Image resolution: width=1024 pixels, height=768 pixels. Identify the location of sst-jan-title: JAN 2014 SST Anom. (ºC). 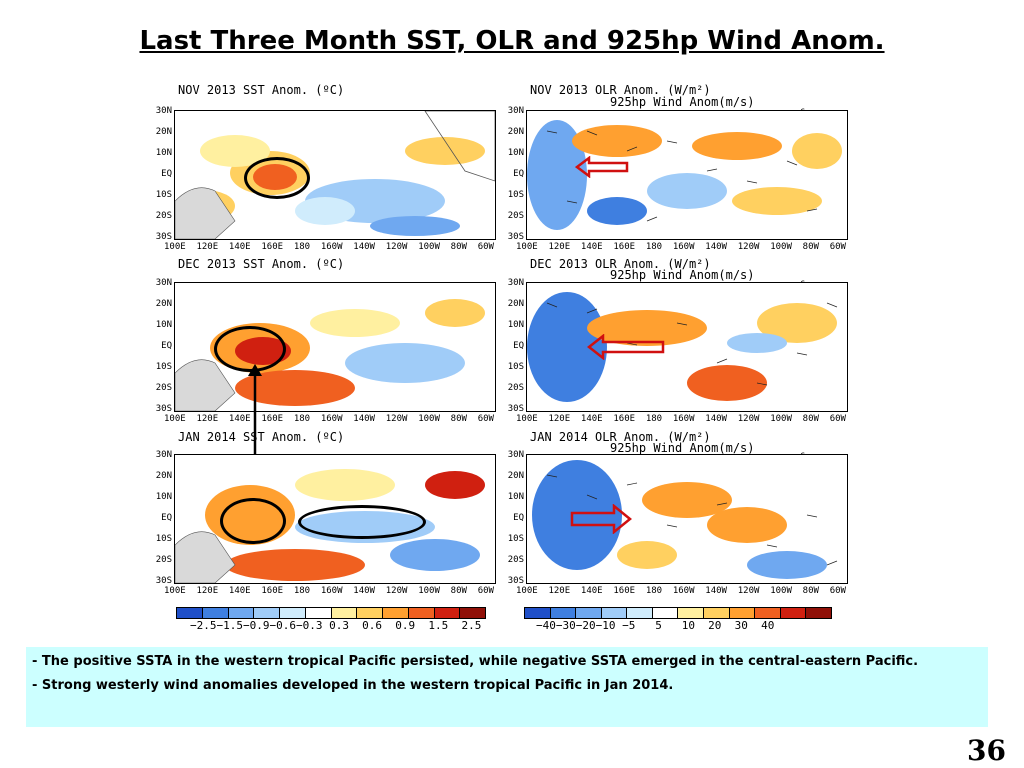
(261, 437).